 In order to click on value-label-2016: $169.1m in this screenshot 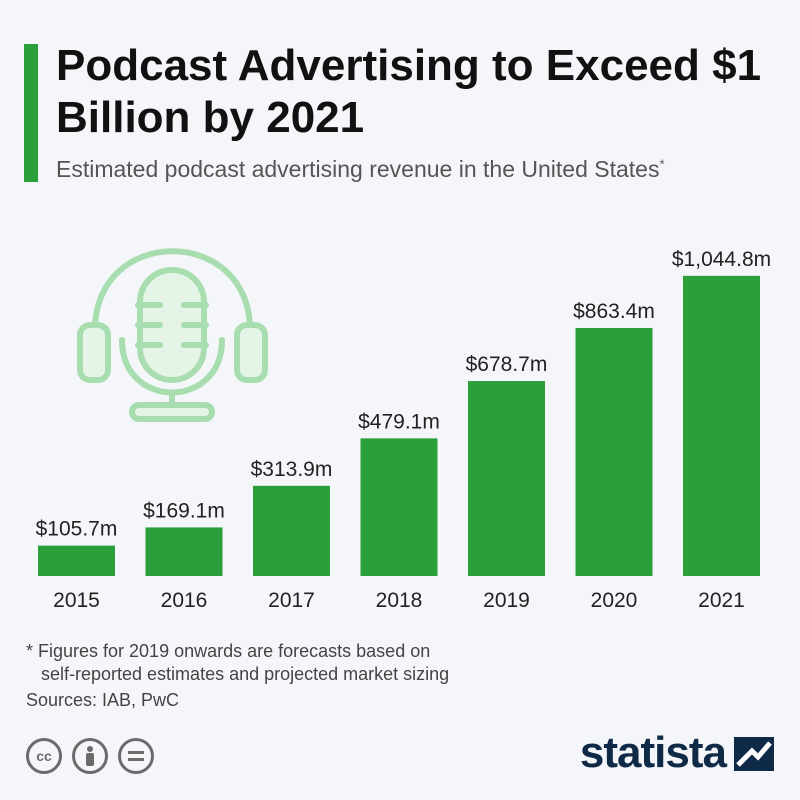, I will do `click(184, 510)`.